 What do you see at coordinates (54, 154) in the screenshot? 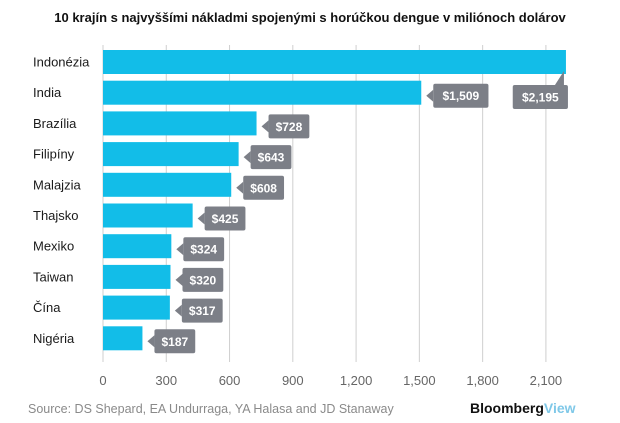
I see `category-label: Filipíny` at bounding box center [54, 154].